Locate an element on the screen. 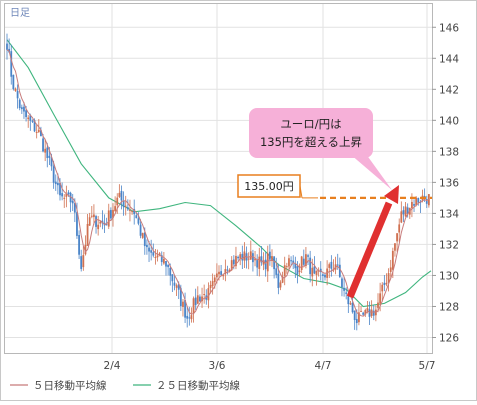 This screenshot has width=477, height=405. legend: ５日移動平均線 ２５日移動平均線 is located at coordinates (125, 385).